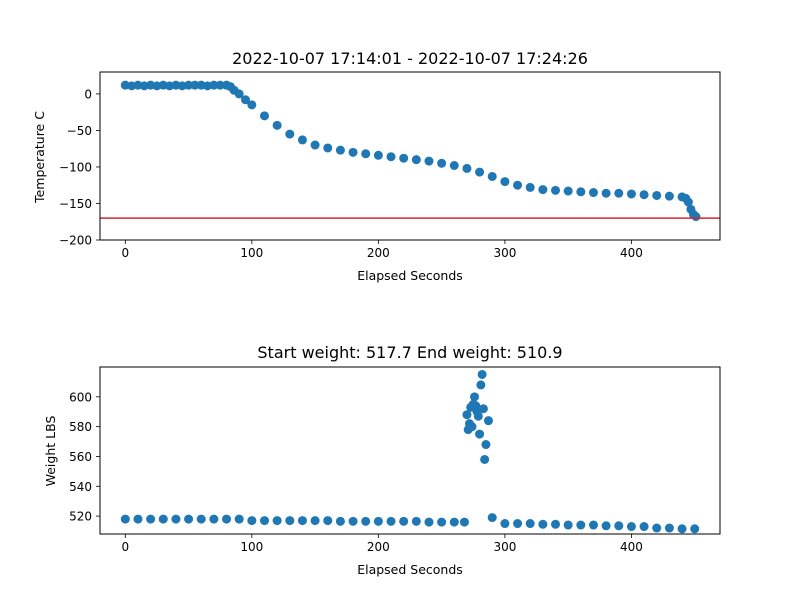 This screenshot has width=800, height=600. What do you see at coordinates (75, 241) in the screenshot?
I see `temperature-y-tick-label: −200` at bounding box center [75, 241].